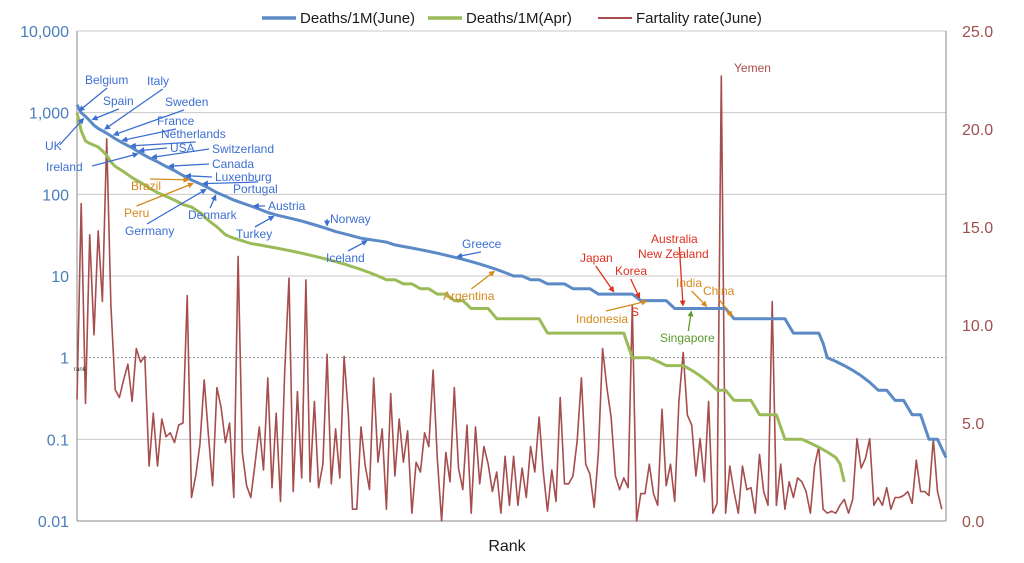  Describe the element at coordinates (53, 522) in the screenshot. I see `left-tick-label: 0.01` at that location.